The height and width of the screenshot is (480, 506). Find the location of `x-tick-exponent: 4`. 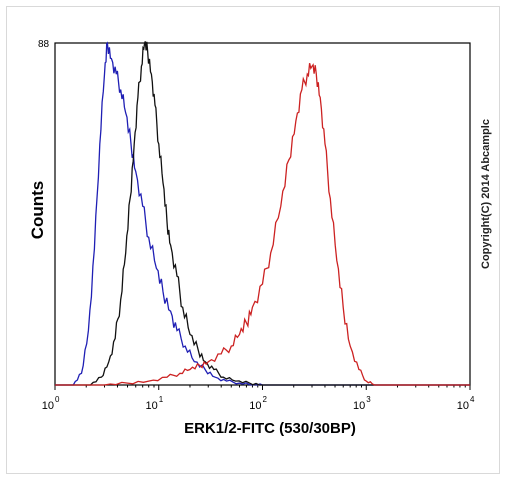

x-tick-exponent: 4 is located at coordinates (472, 399).